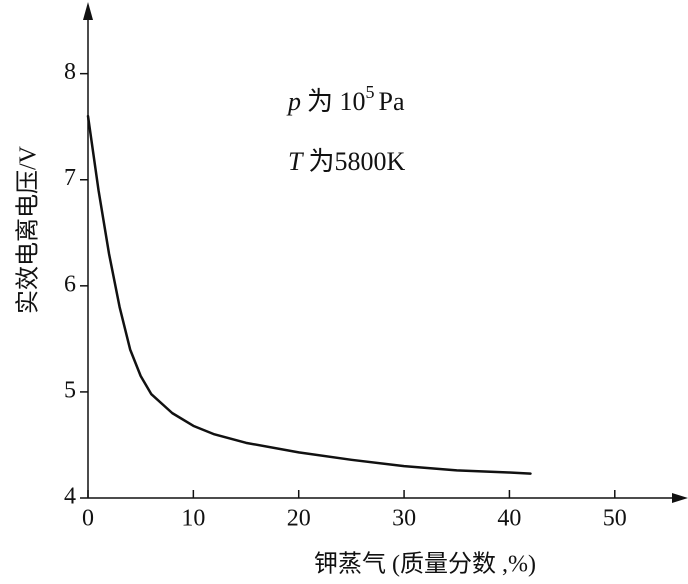  What do you see at coordinates (293, 101) in the screenshot?
I see `annotation-part: p` at bounding box center [293, 101].